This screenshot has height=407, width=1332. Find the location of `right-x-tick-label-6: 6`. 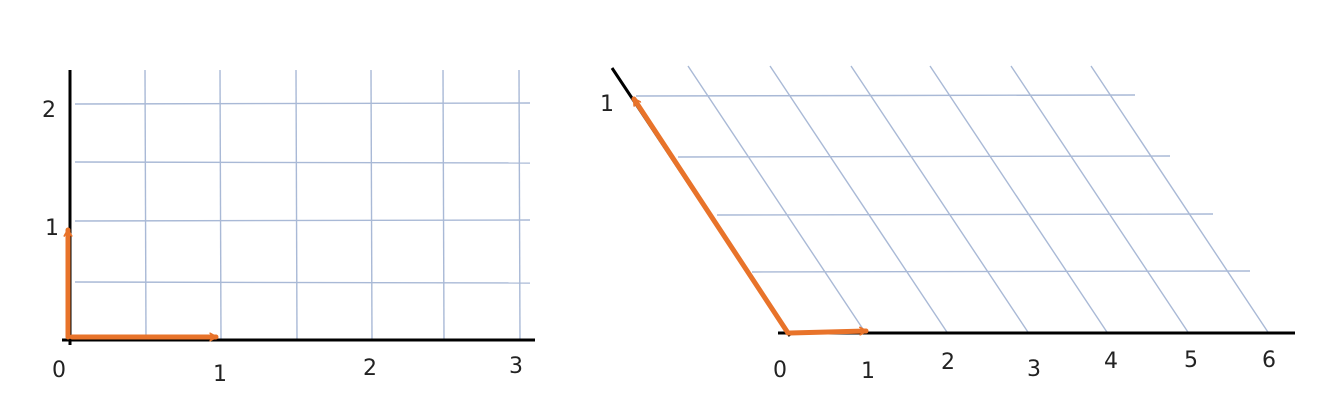

right-x-tick-label-6: 6 is located at coordinates (1269, 360).